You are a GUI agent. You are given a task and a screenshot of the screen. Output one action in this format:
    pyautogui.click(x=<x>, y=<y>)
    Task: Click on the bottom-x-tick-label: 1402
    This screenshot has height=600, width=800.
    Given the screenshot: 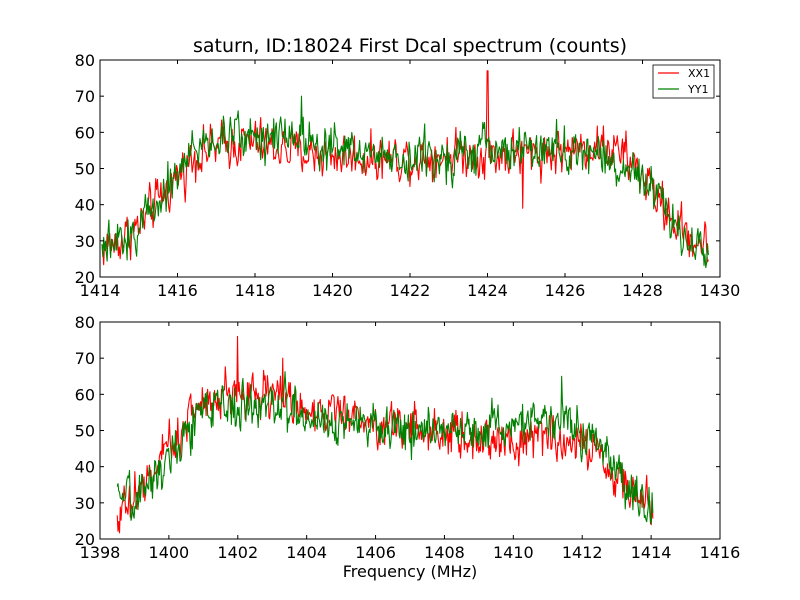 What is the action you would take?
    pyautogui.click(x=237, y=552)
    